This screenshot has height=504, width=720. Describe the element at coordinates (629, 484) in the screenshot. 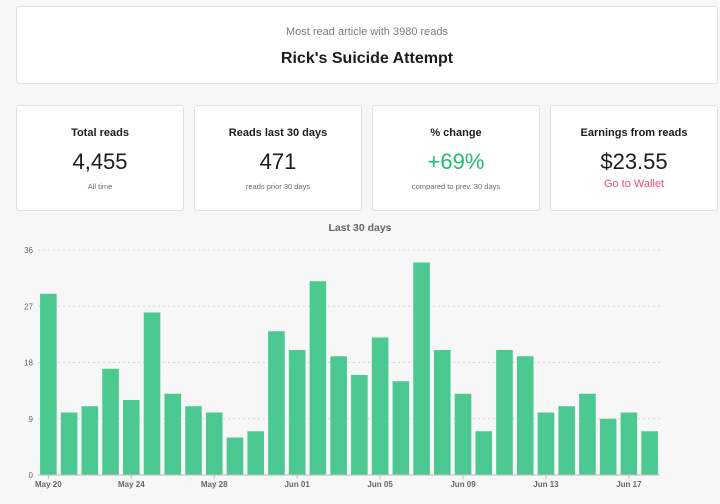

I see `x-tick-label: Jun 17` at that location.